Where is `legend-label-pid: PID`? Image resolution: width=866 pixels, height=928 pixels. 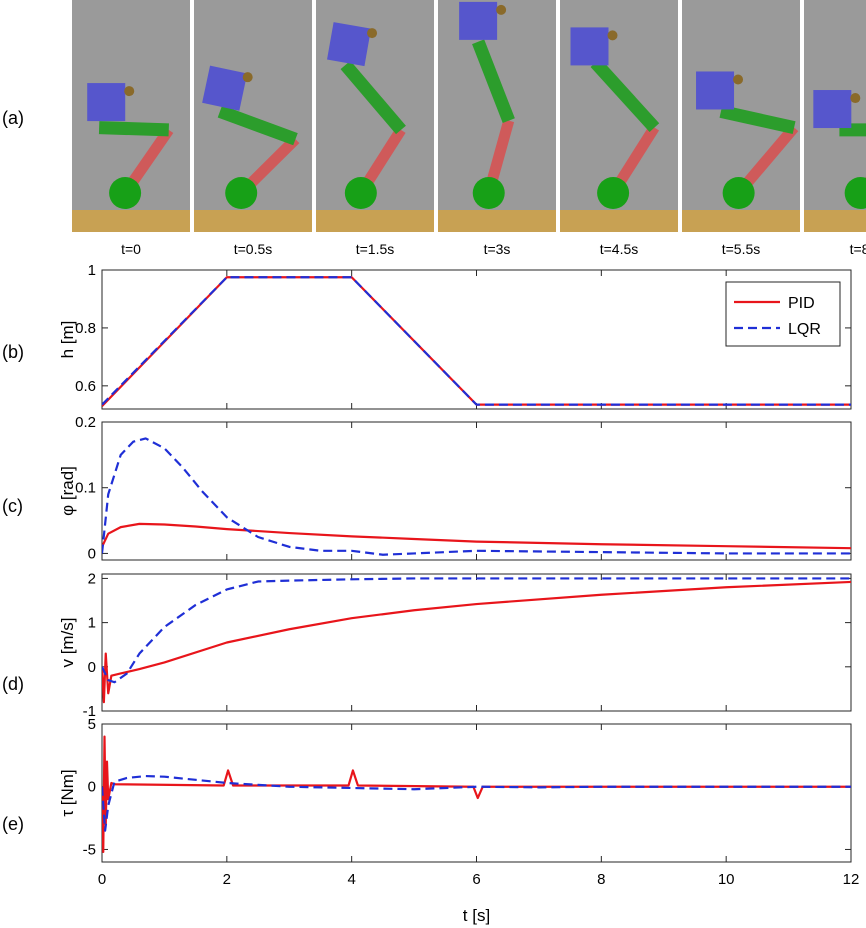
legend-label-pid: PID is located at coordinates (801, 303).